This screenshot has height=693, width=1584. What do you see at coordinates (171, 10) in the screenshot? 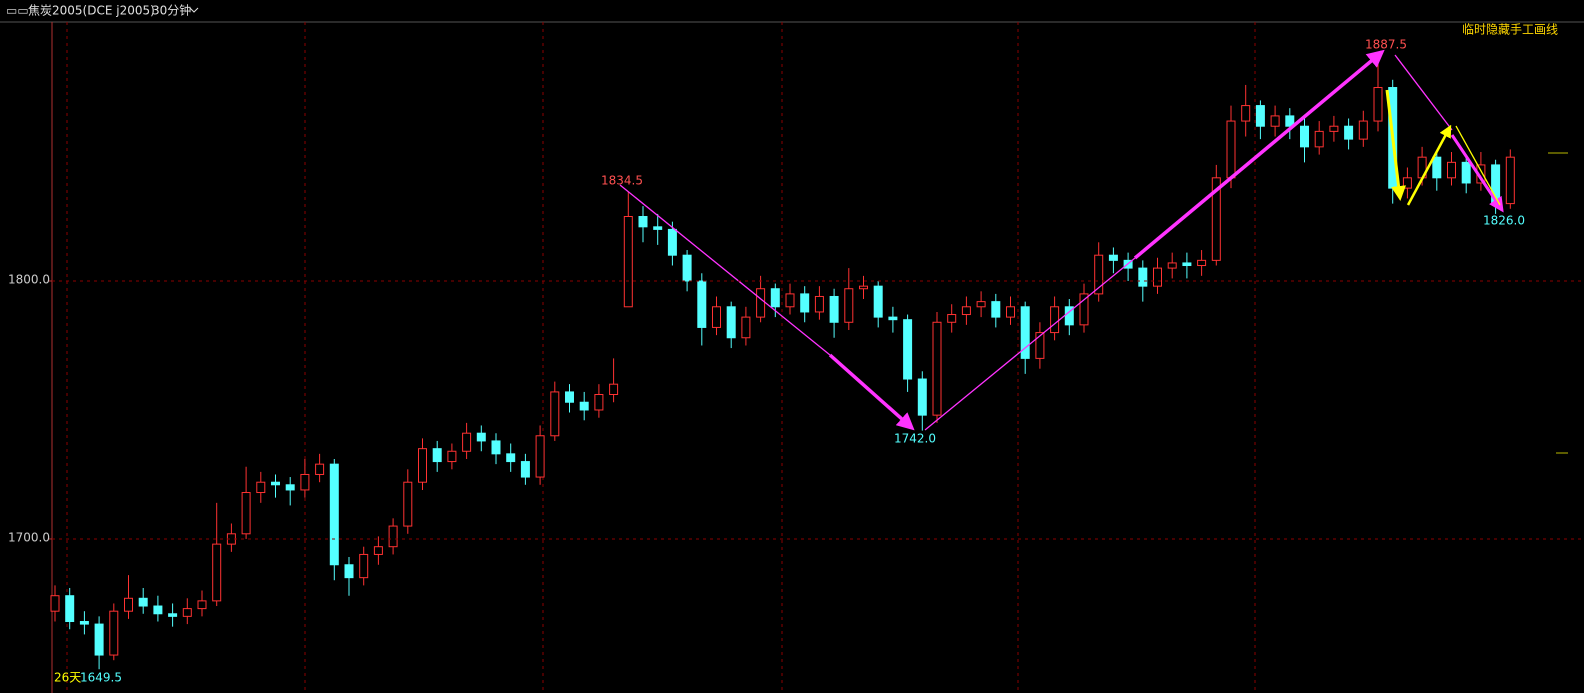
I see `period-selector: 30分钟` at bounding box center [171, 10].